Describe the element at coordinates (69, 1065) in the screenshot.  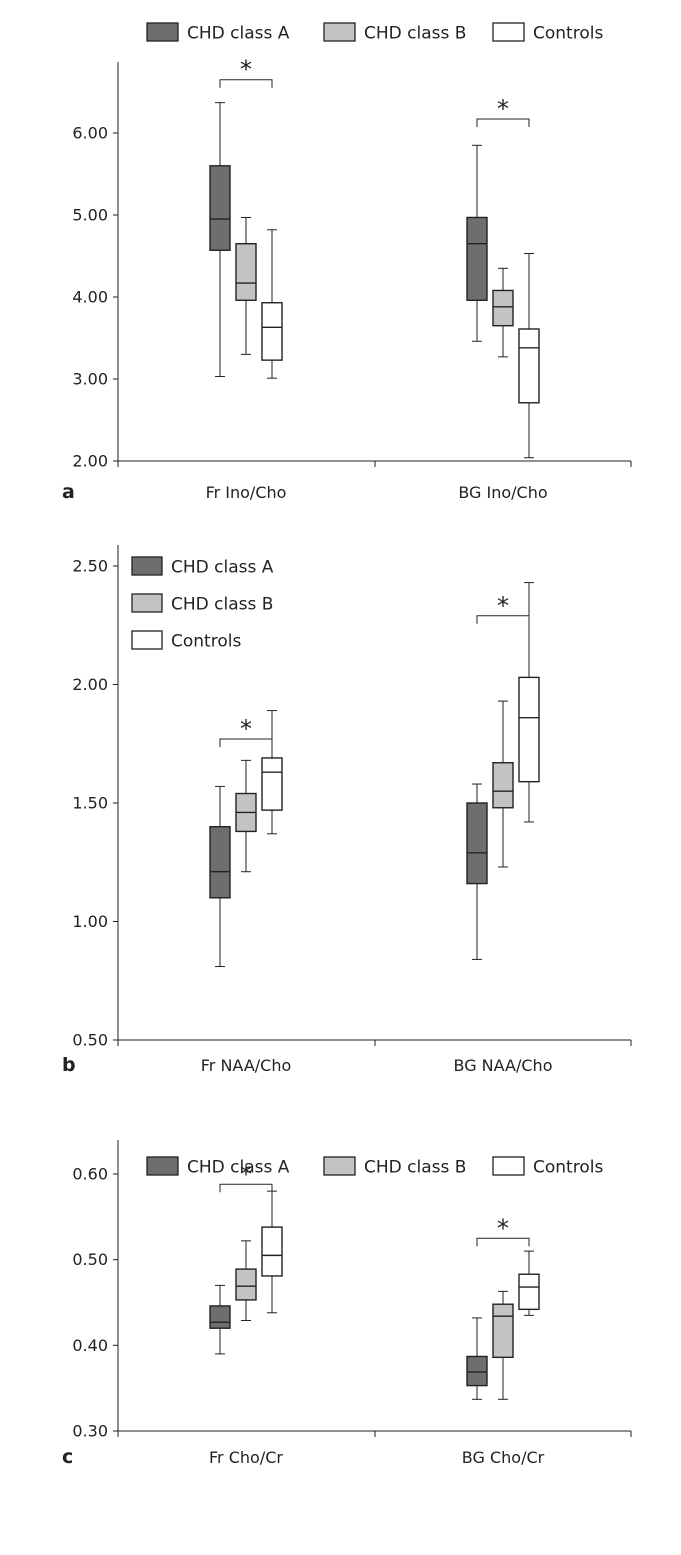
I see `panel-letter: b` at that location.